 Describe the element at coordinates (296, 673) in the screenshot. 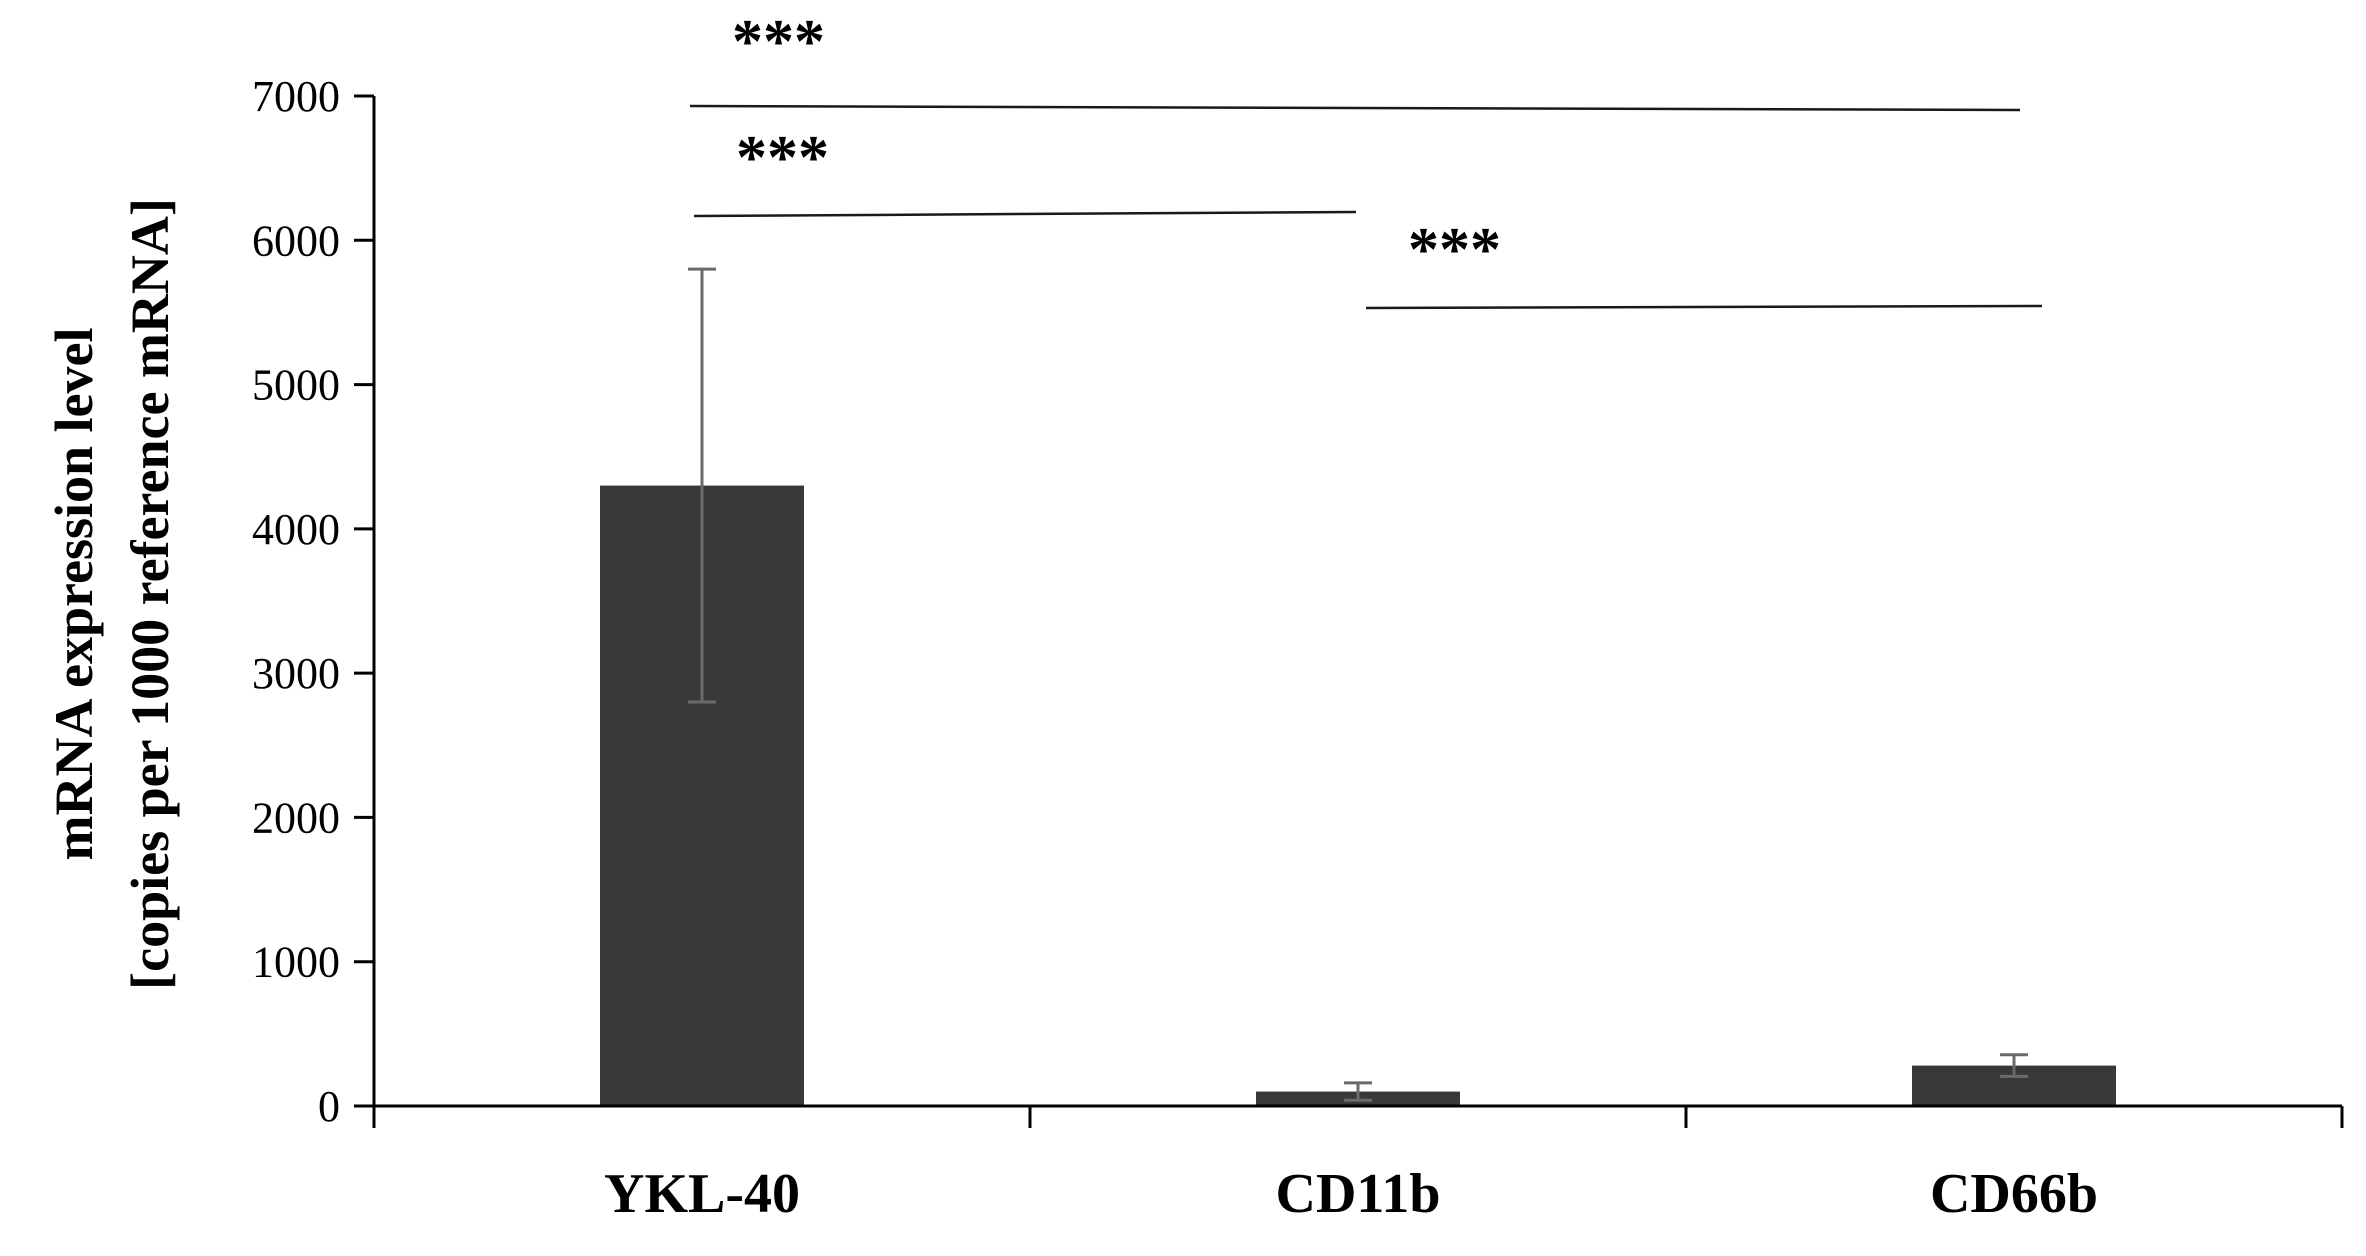

I see `y-tick-label: 3000` at that location.